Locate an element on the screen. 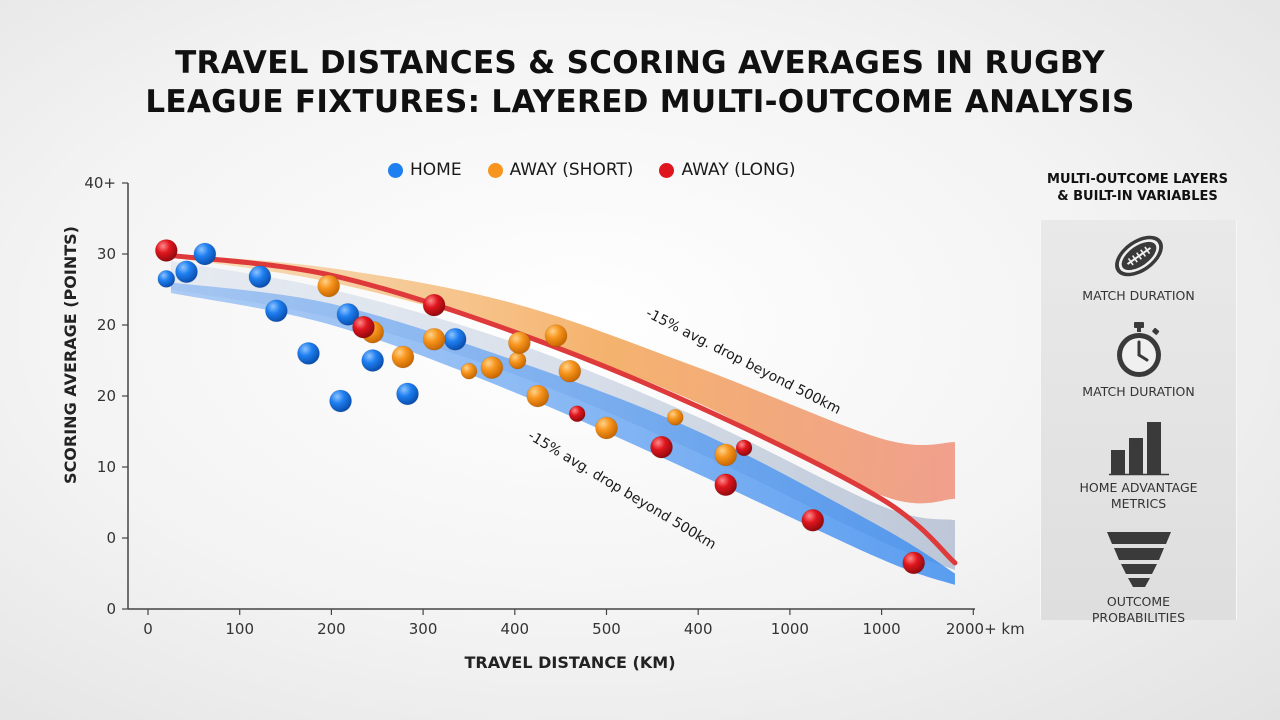 This screenshot has height=720, width=1280. y-tick-label: 30 is located at coordinates (106, 254).